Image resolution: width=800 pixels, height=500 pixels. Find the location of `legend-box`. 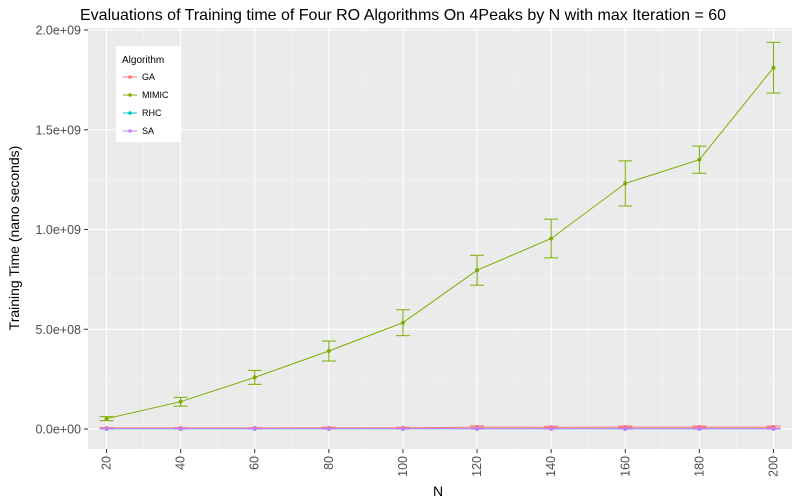

legend-box is located at coordinates (148, 94).